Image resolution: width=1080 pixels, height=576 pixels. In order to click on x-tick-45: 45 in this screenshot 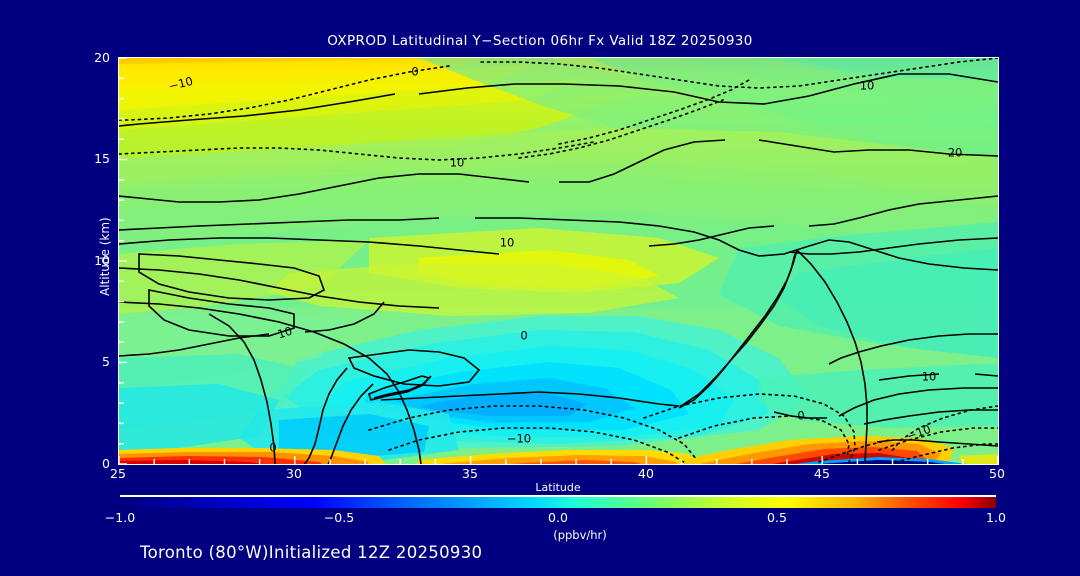, I will do `click(822, 473)`.